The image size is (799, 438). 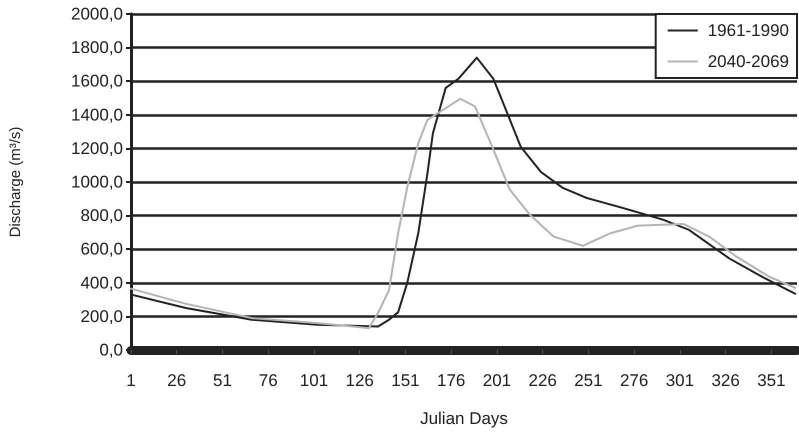 What do you see at coordinates (97, 148) in the screenshot?
I see `y-tick-label: 1200,0` at bounding box center [97, 148].